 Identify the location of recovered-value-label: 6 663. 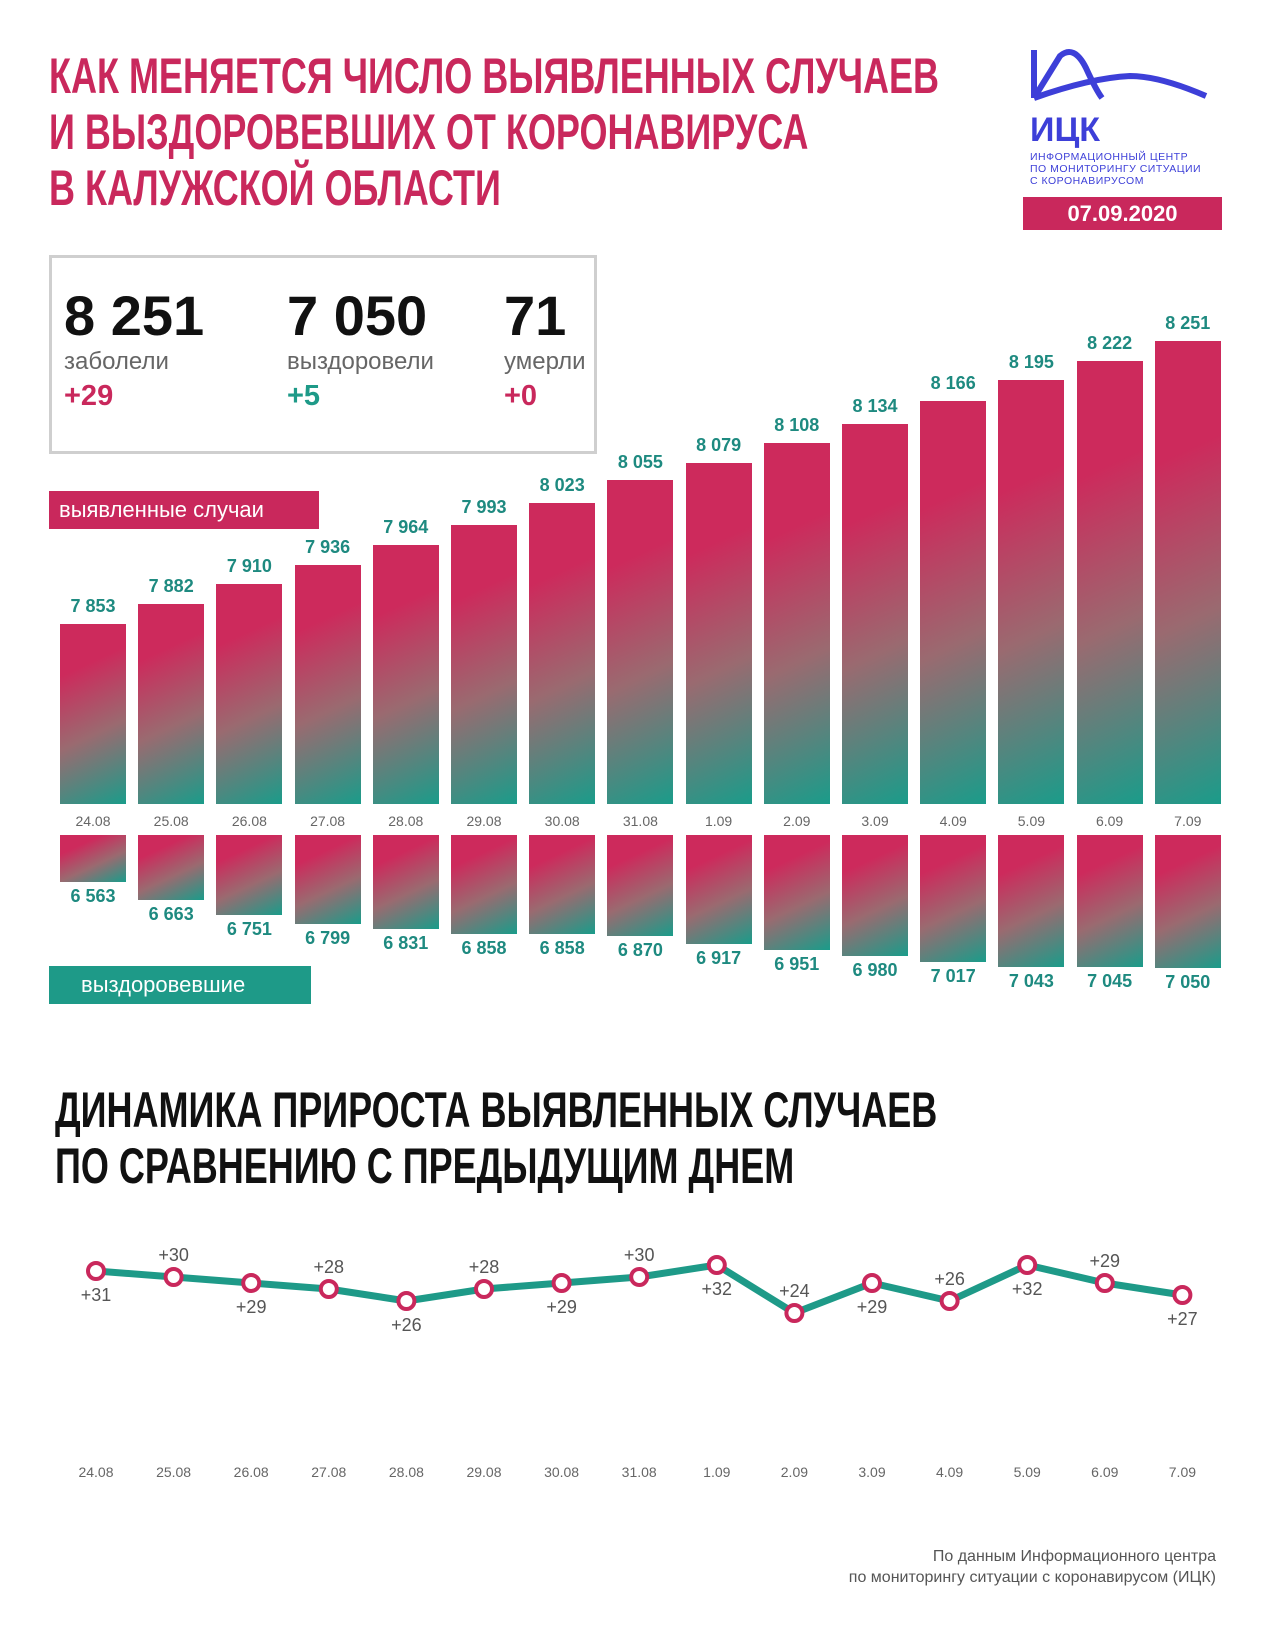
(171, 913).